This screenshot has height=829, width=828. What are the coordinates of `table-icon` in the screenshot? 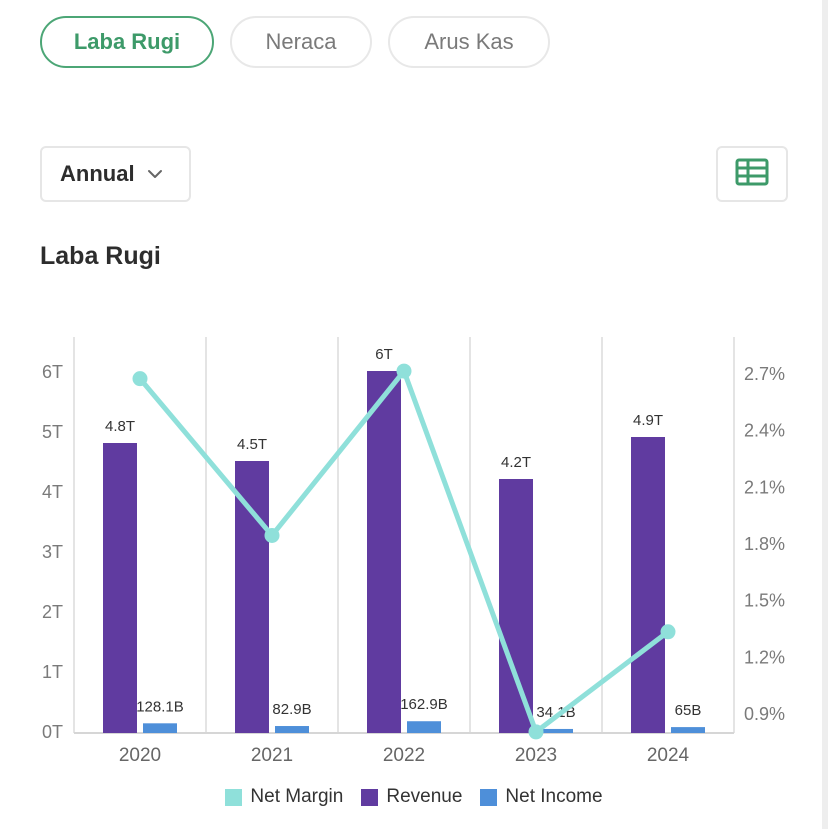 It's located at (752, 174).